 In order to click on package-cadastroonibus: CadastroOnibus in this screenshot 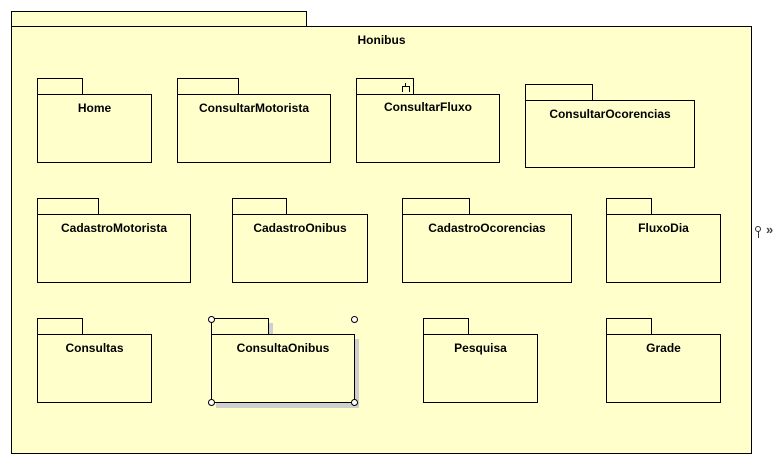, I will do `click(300, 248)`.